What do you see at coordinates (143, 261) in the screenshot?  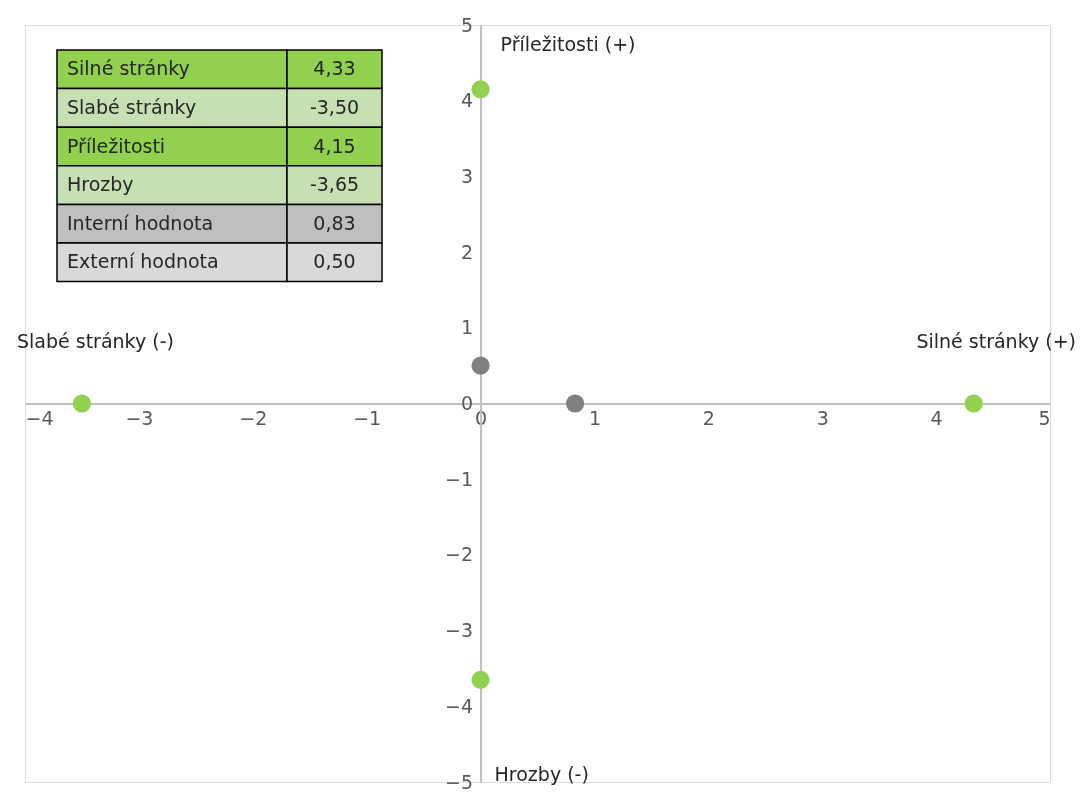 I see `annotation: Externí hodnota` at bounding box center [143, 261].